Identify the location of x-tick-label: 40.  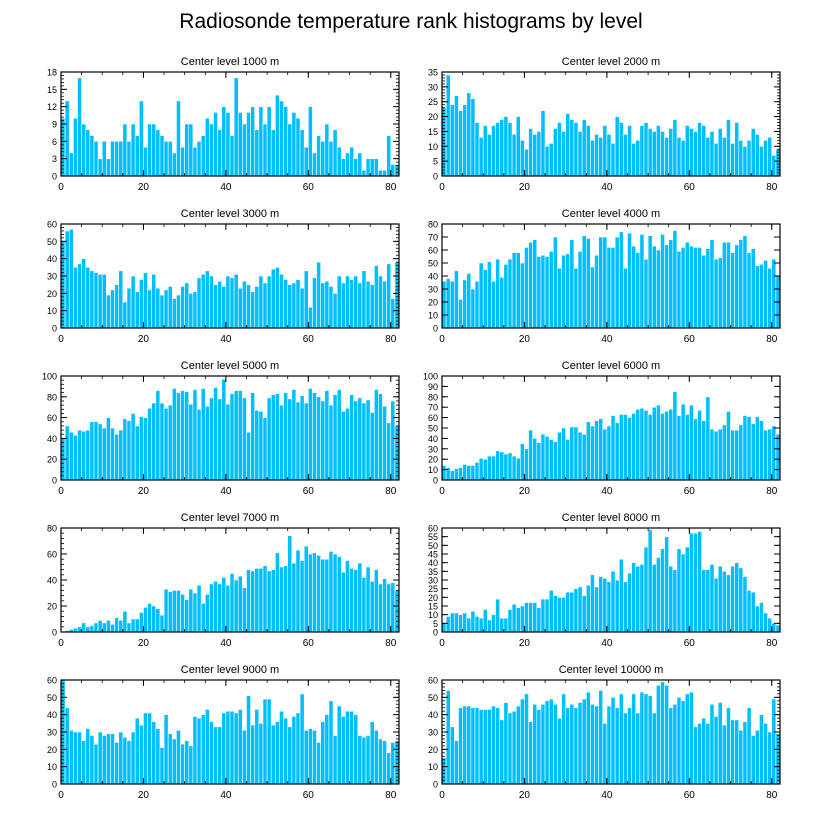
(226, 187).